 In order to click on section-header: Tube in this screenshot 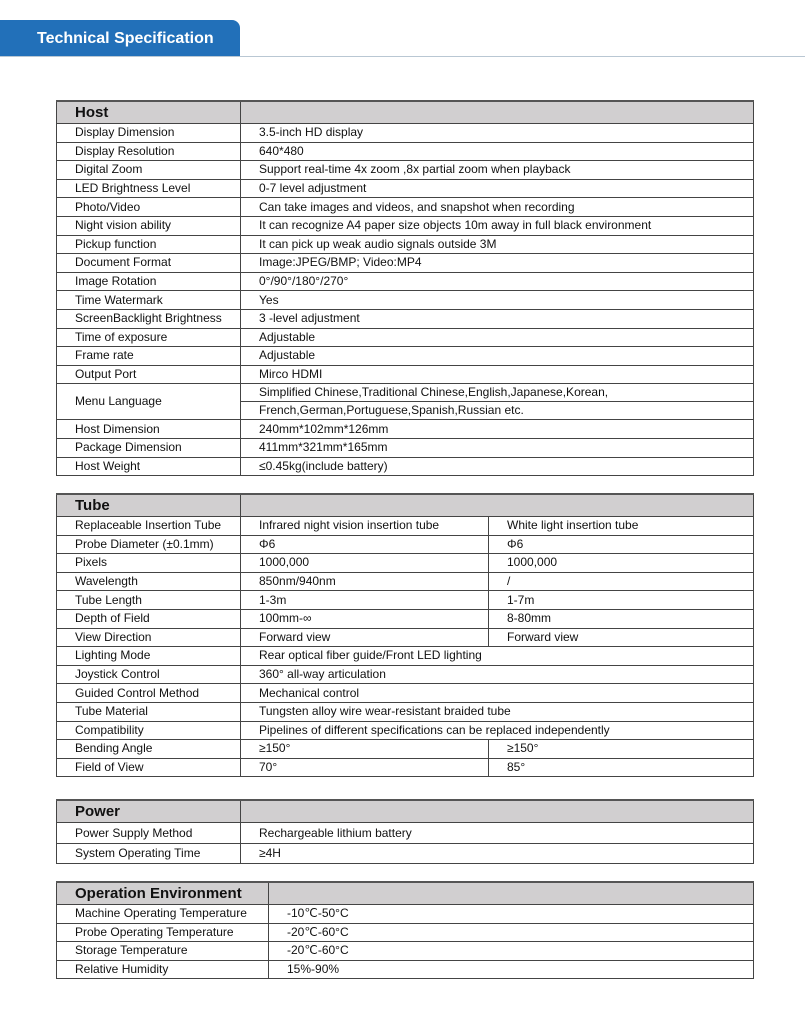, I will do `click(405, 505)`.